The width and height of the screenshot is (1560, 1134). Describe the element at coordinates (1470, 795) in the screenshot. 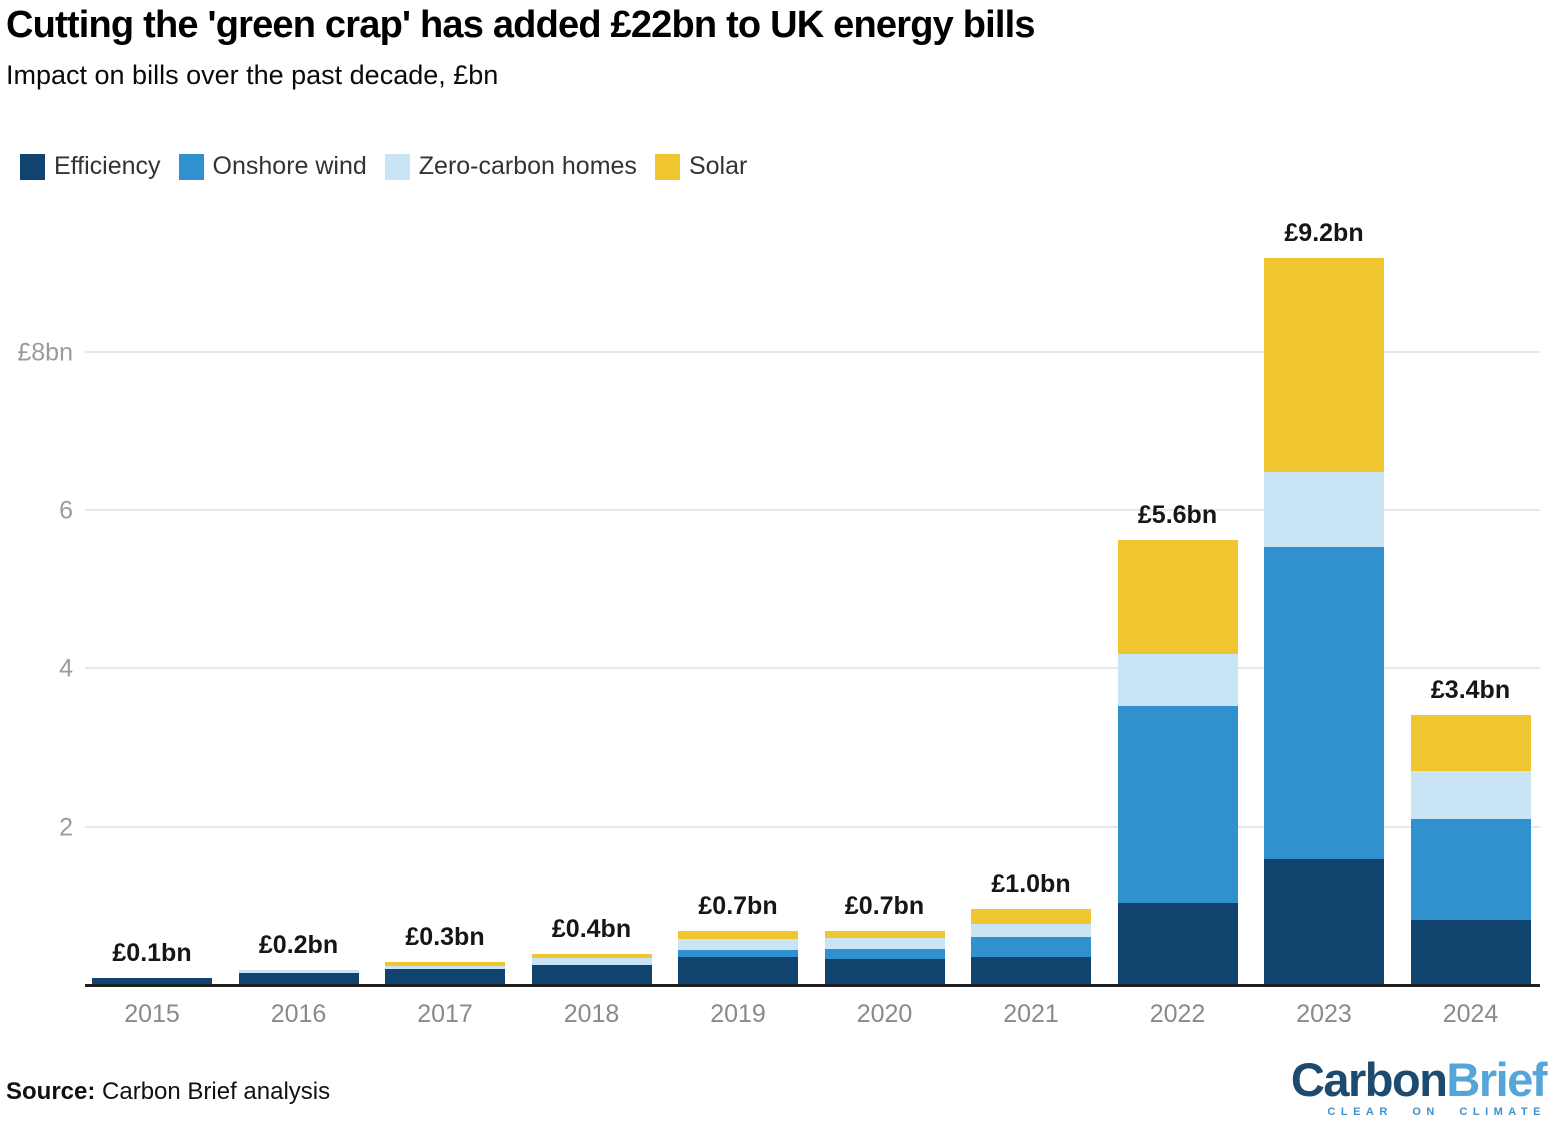

I see `bar-segment-zero-carbon-homes-2024` at that location.